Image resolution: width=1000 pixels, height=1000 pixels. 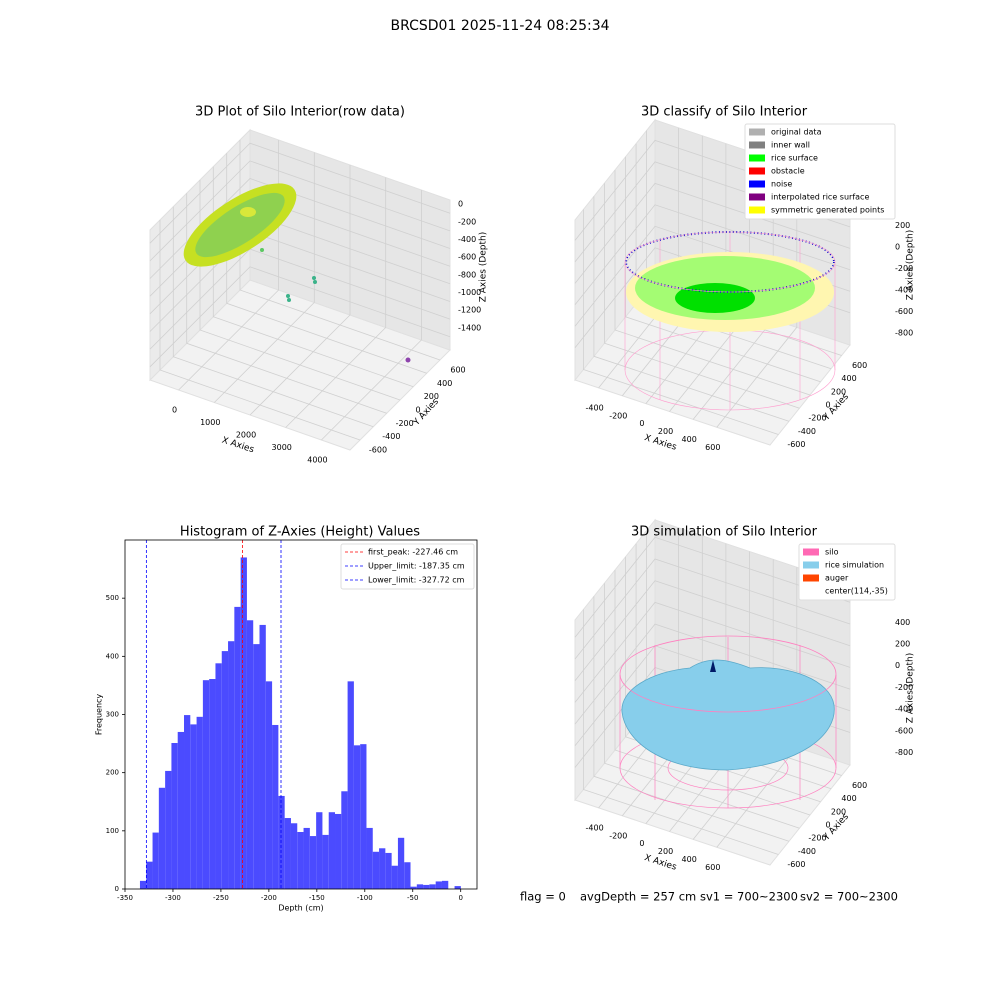 What do you see at coordinates (469, 327) in the screenshot?
I see `z-tick-label: -1400` at bounding box center [469, 327].